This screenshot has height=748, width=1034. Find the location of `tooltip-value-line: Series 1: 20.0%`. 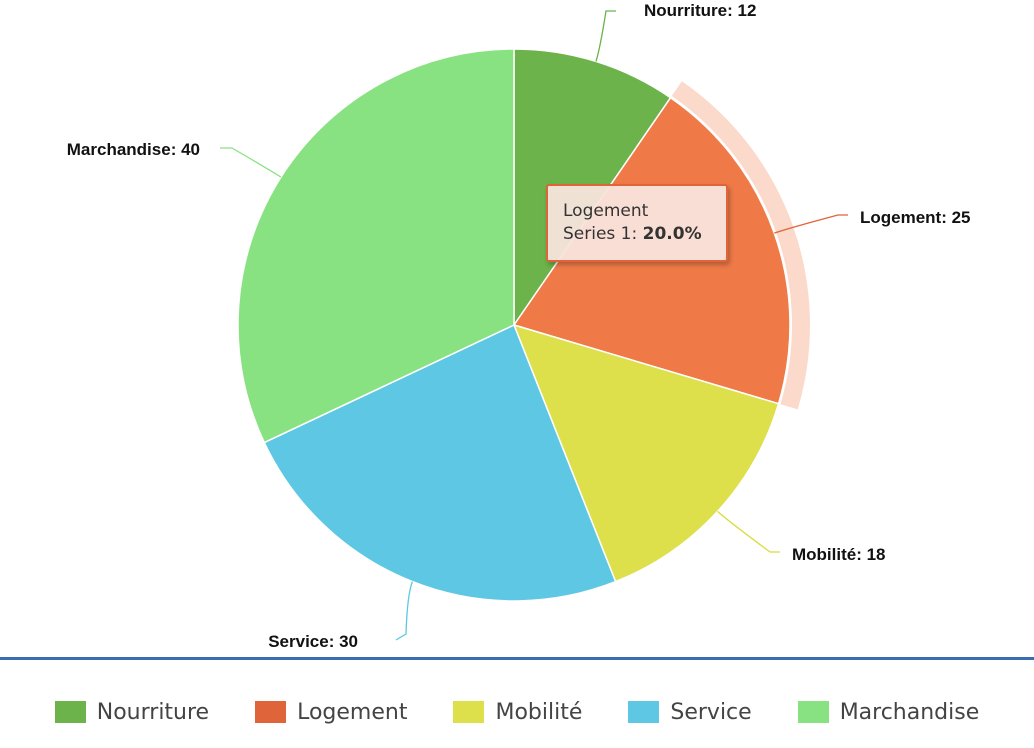

tooltip-value-line: Series 1: 20.0% is located at coordinates (644, 234).